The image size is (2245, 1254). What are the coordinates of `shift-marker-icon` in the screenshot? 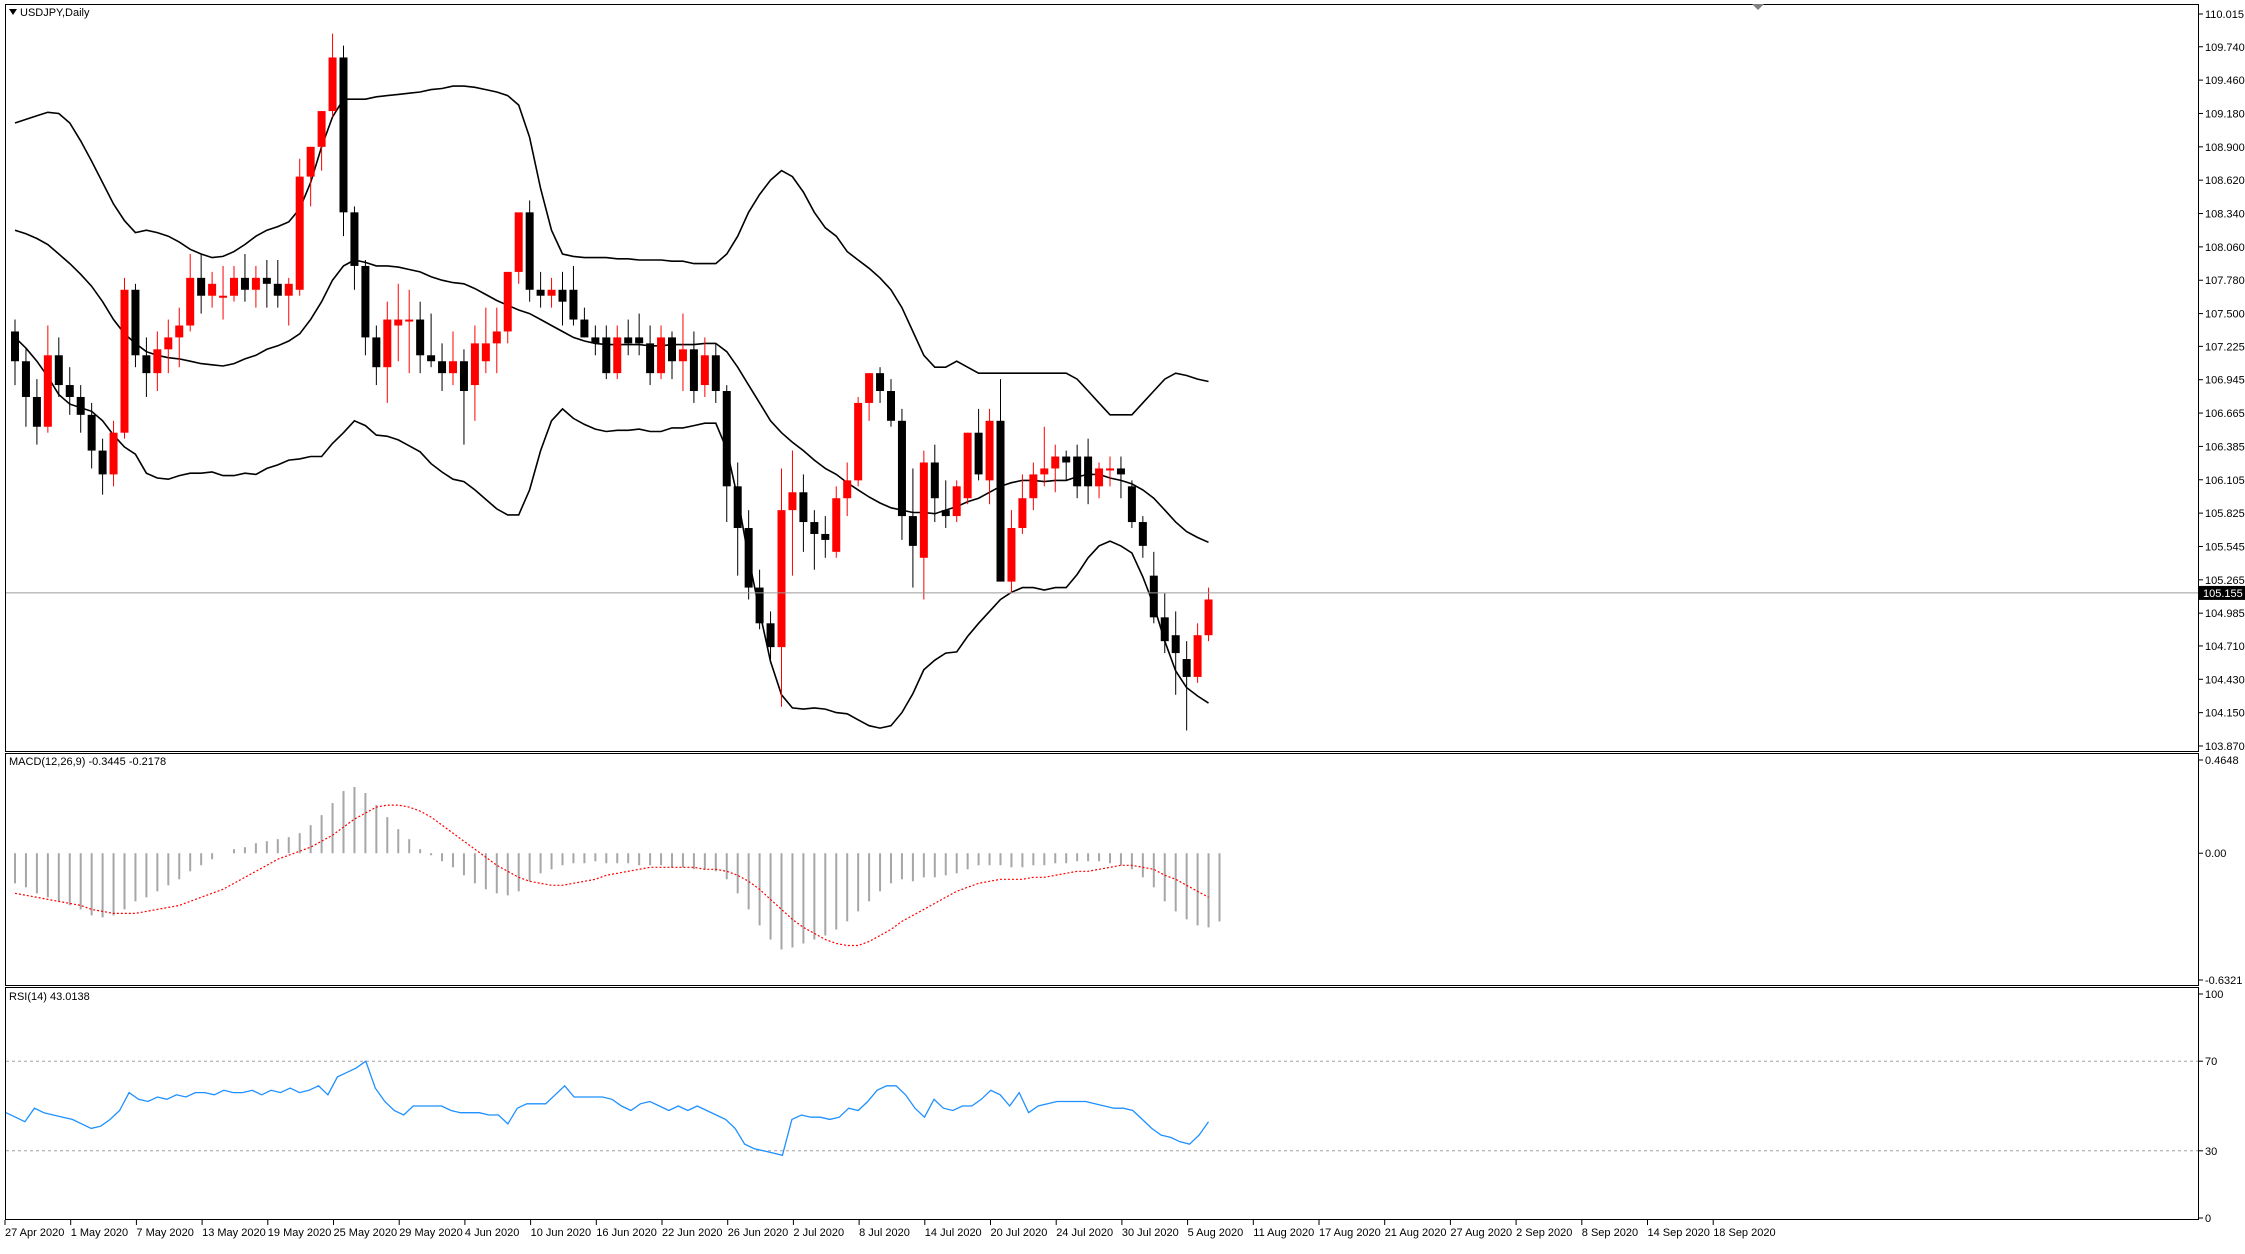 It's located at (1758, 7).